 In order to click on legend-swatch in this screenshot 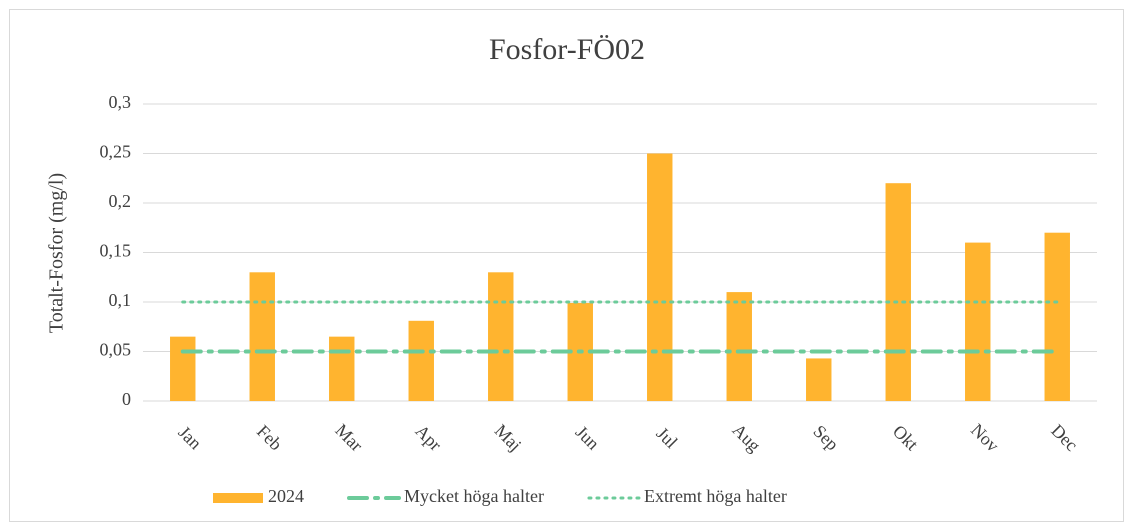, I will do `click(238, 498)`.